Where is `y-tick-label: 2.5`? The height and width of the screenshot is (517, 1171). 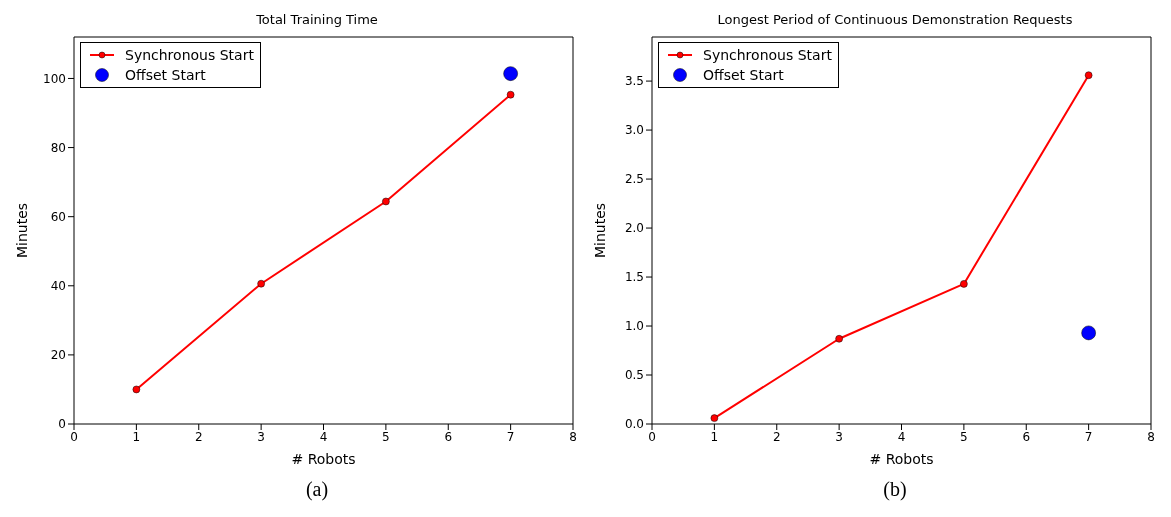
y-tick-label: 2.5 is located at coordinates (634, 179).